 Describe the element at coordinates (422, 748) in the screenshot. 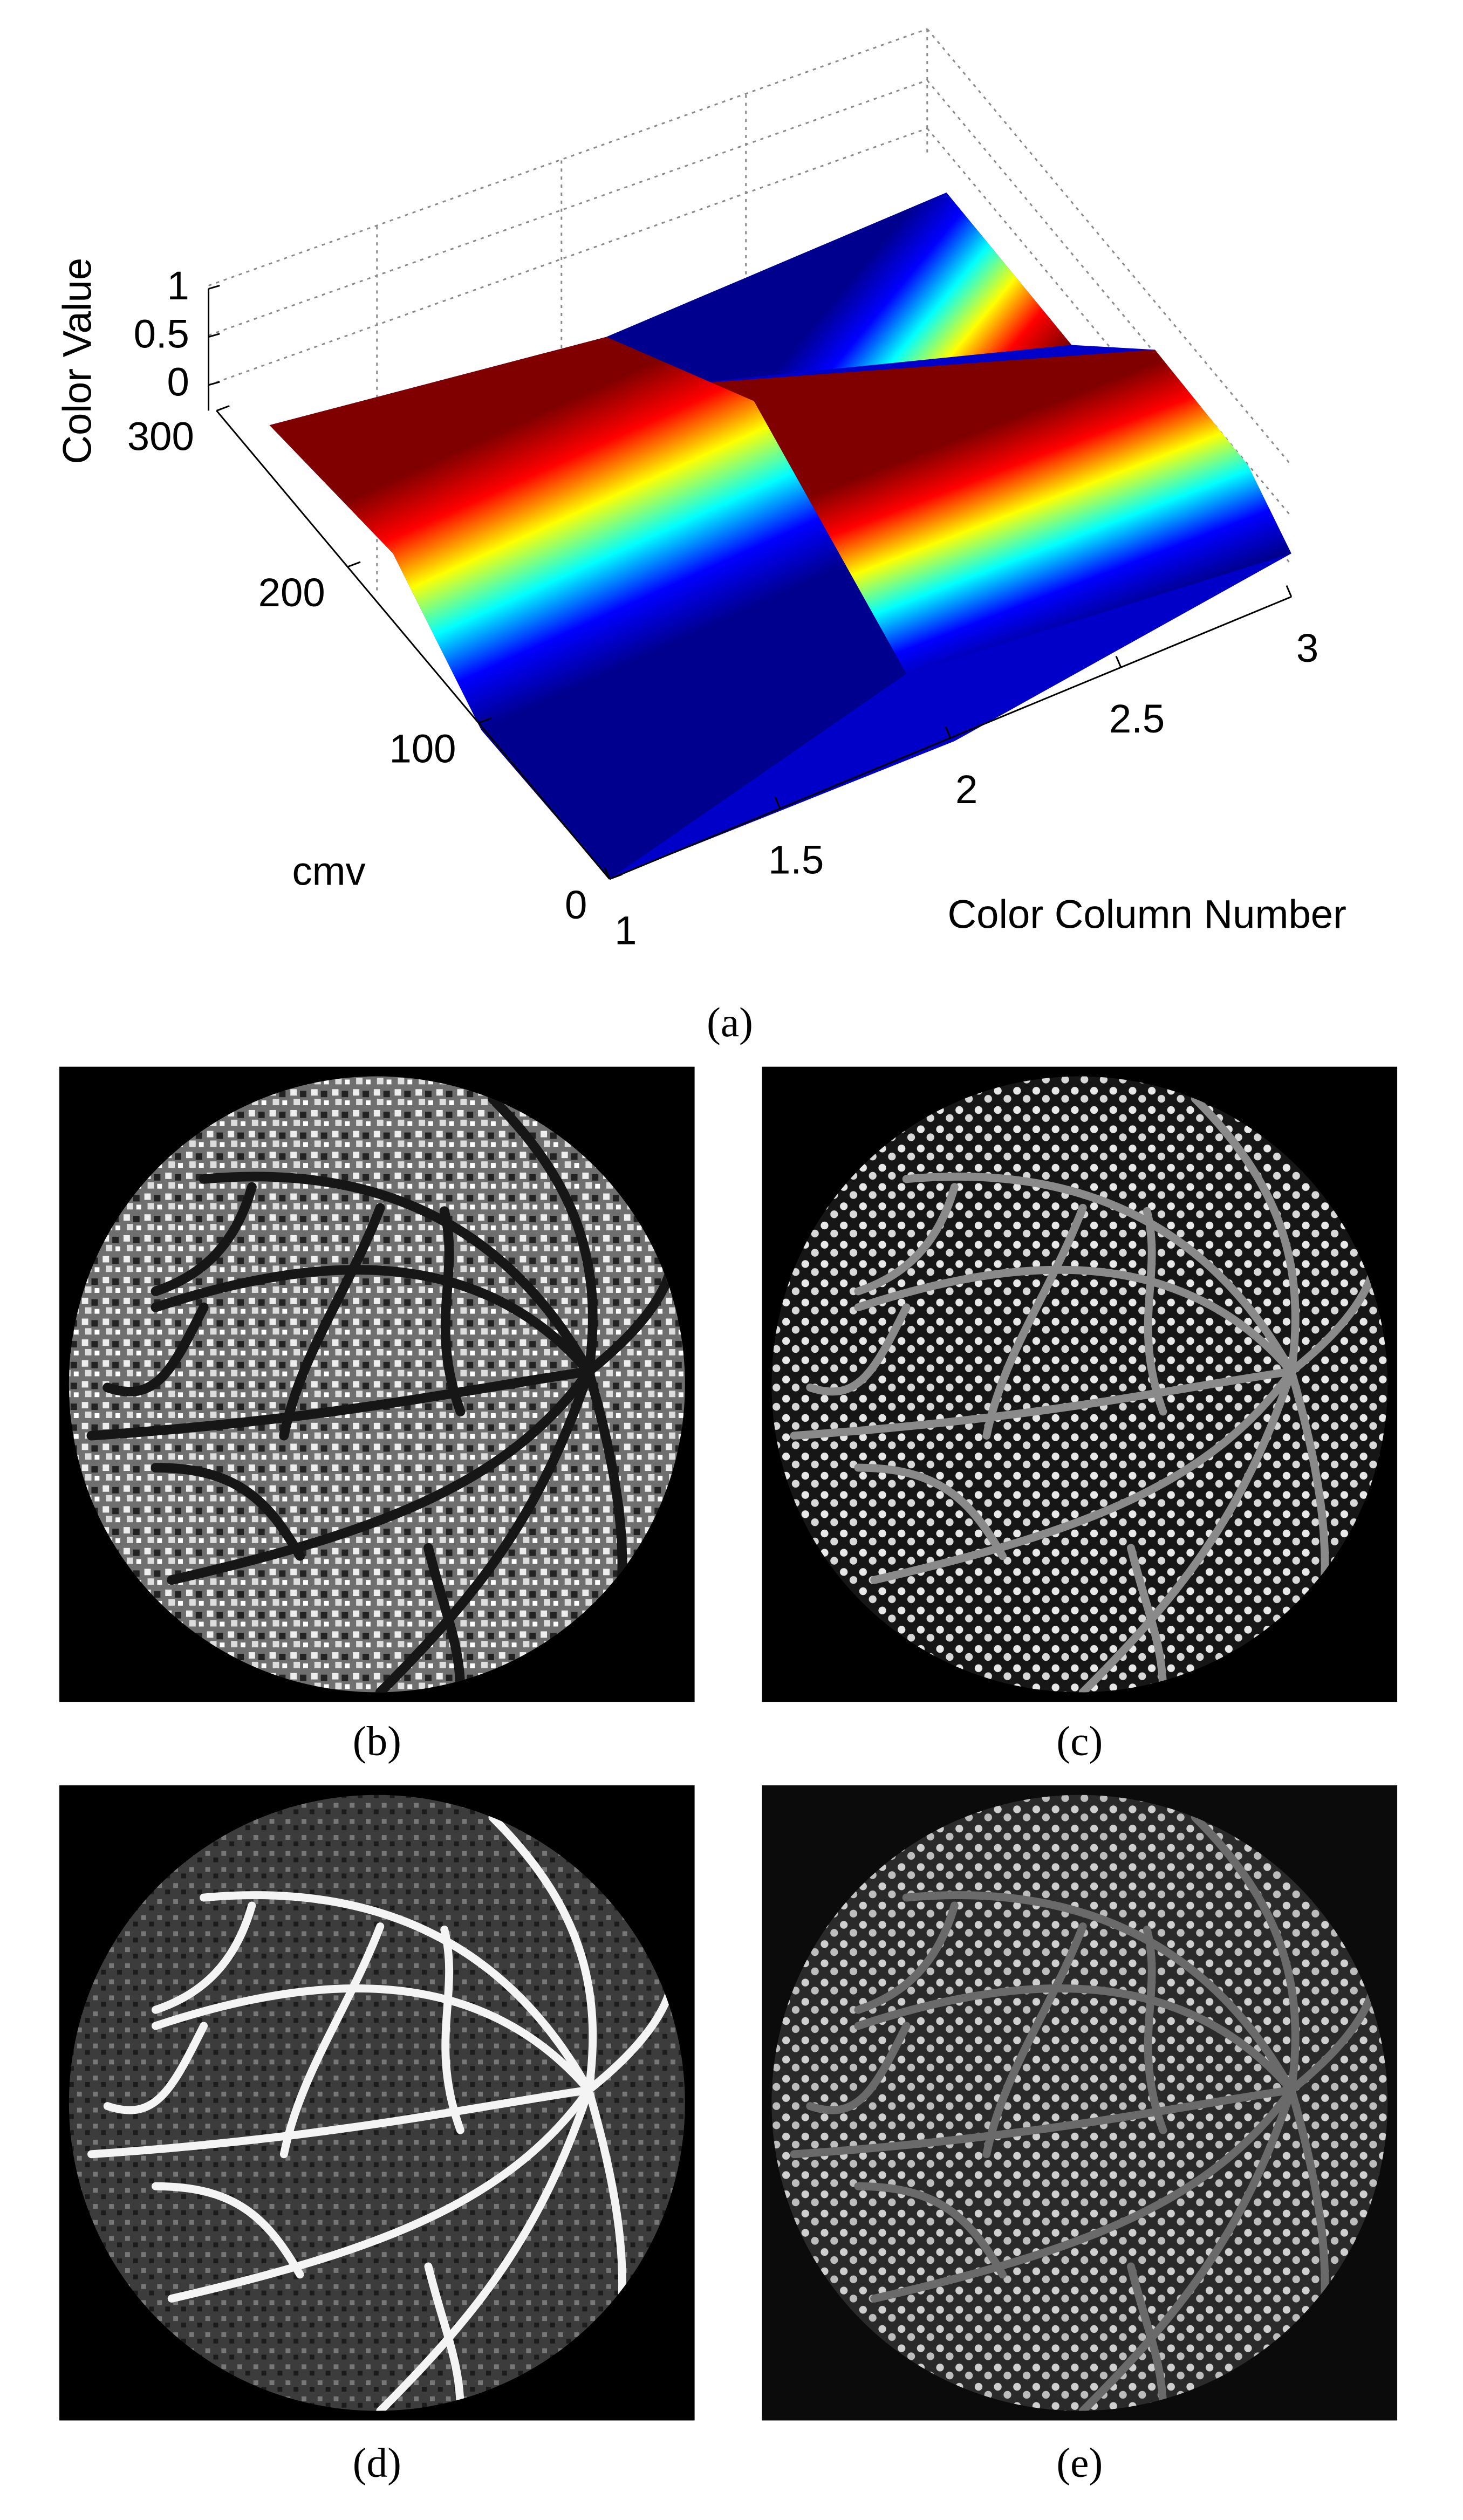

I see `y-tick-label: 100` at that location.